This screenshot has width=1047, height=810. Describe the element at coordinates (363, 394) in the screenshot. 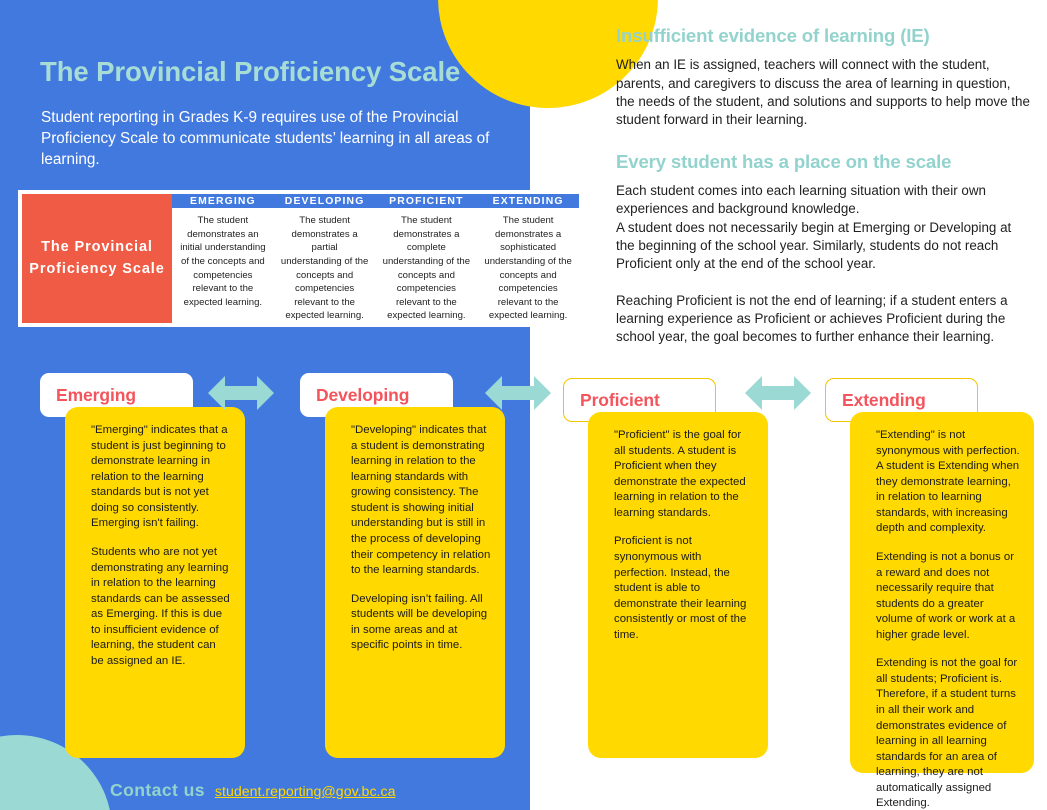

I see `level-title-developing: Developing` at that location.